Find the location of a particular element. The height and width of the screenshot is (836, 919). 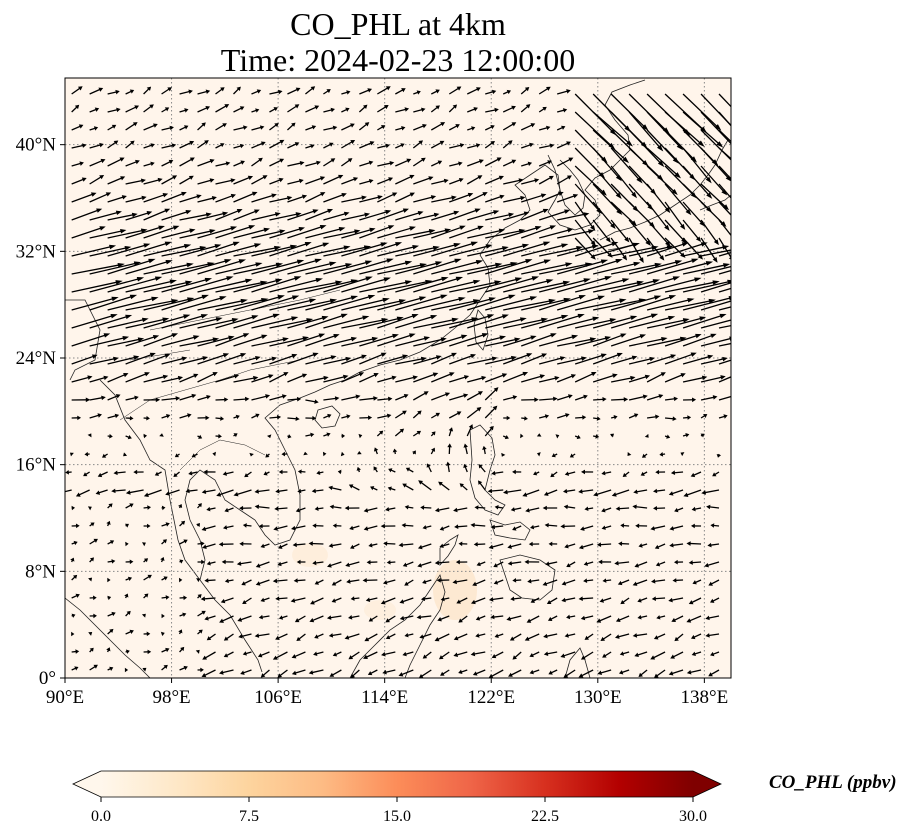

colorbar-label: CO_PHL (ppbv) is located at coordinates (833, 782).